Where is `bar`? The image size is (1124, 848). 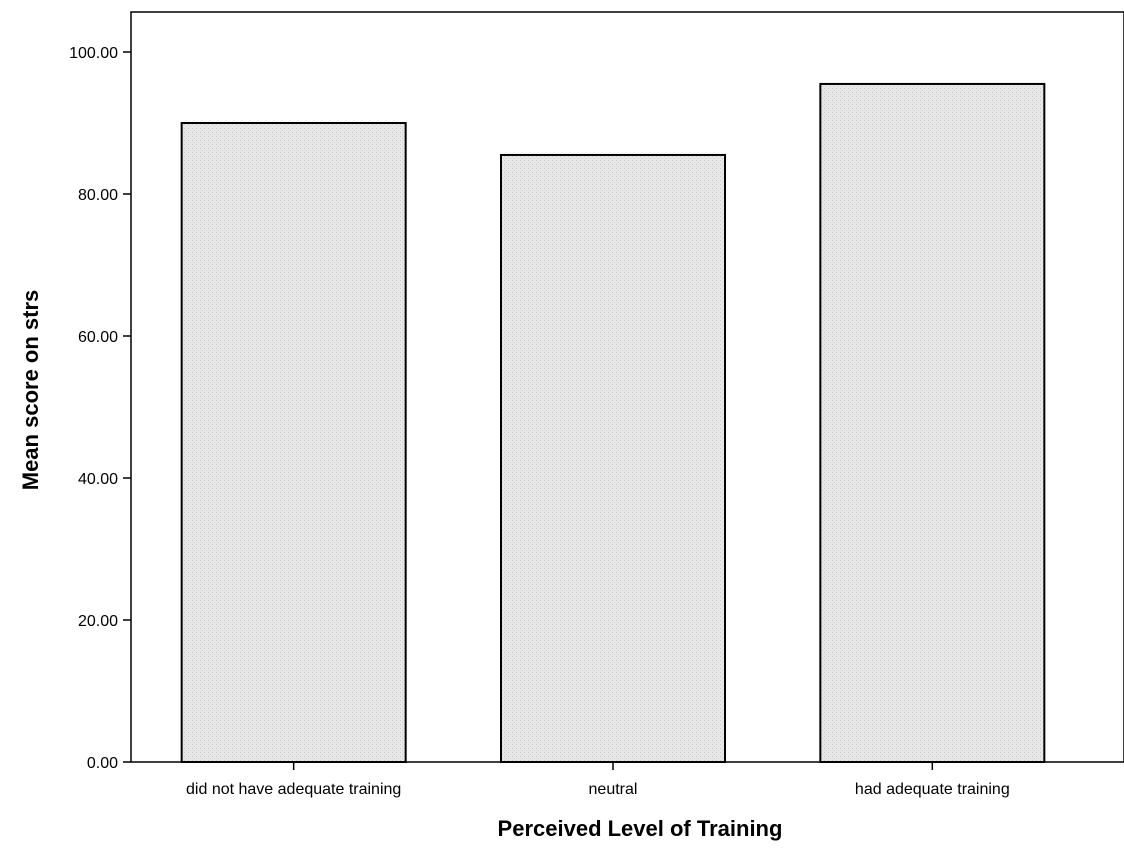
bar is located at coordinates (613, 458).